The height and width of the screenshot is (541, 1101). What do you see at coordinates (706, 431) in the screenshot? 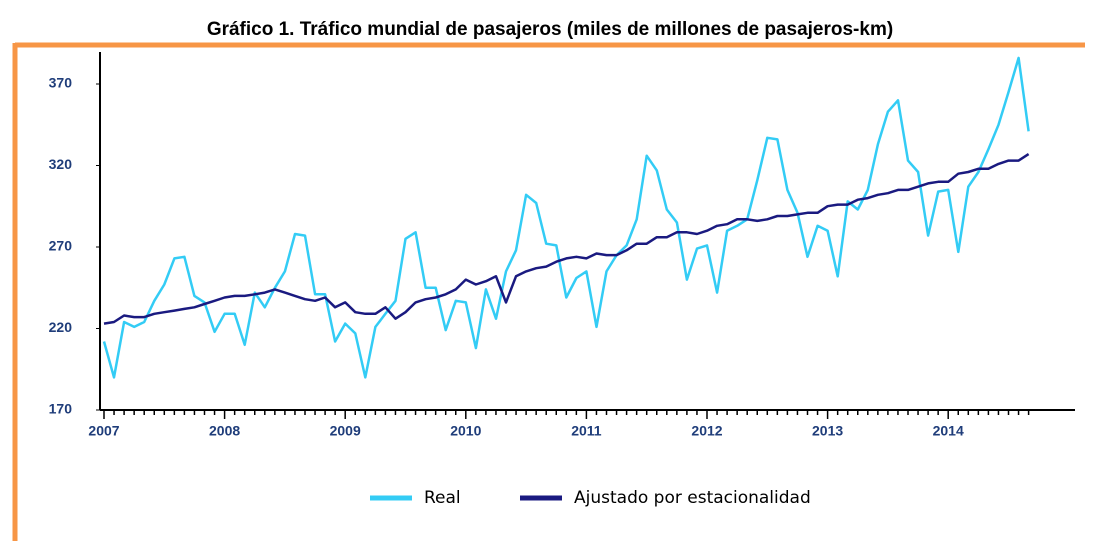
I see `x-tick-label: 2012` at bounding box center [706, 431].